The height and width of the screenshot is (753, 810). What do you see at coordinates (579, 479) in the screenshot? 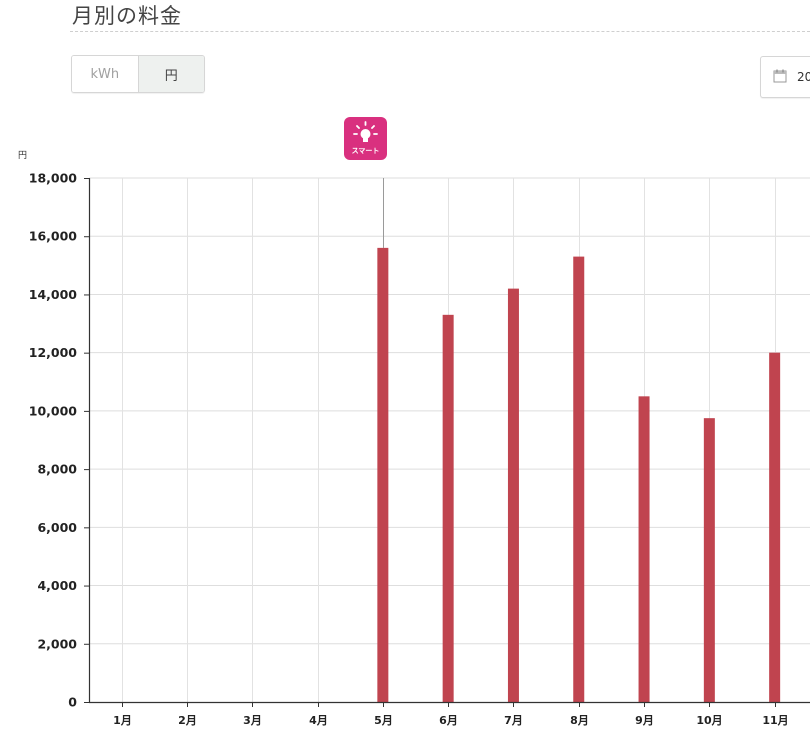
I see `bar-8月` at bounding box center [579, 479].